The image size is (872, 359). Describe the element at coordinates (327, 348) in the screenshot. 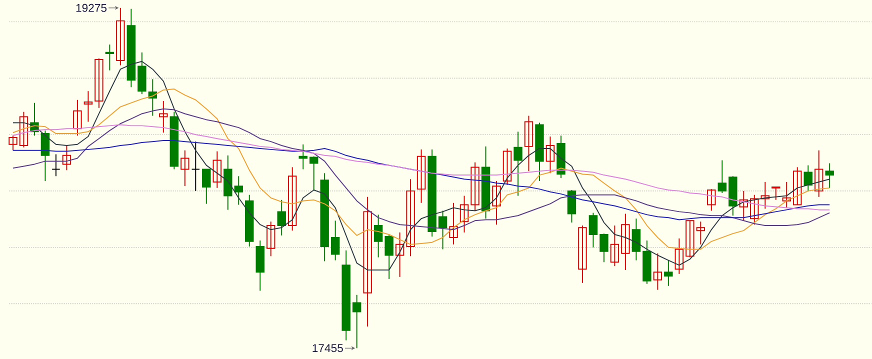

I see `annotation: 17455` at that location.